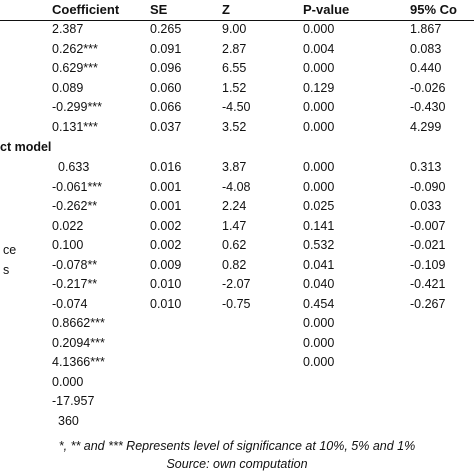 Image resolution: width=474 pixels, height=474 pixels. I want to click on cell-coefficient: -0.074, so click(70, 303).